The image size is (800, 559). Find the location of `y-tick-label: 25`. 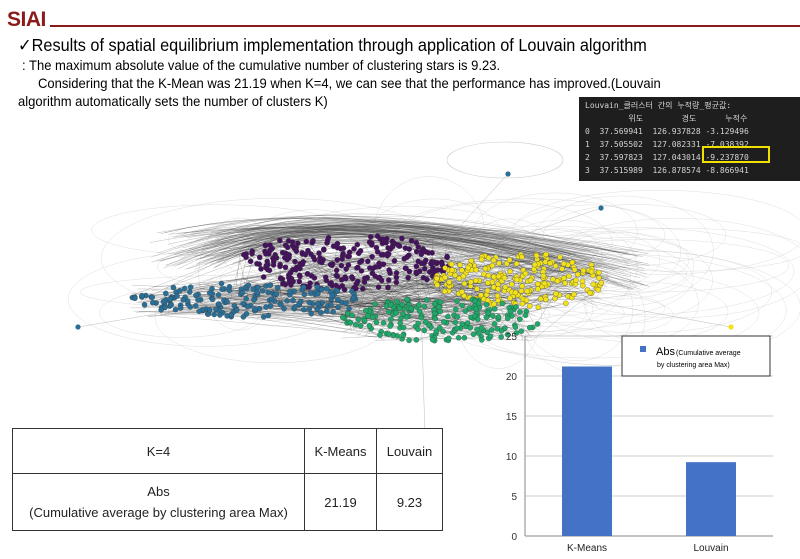

y-tick-label: 25 is located at coordinates (512, 337).